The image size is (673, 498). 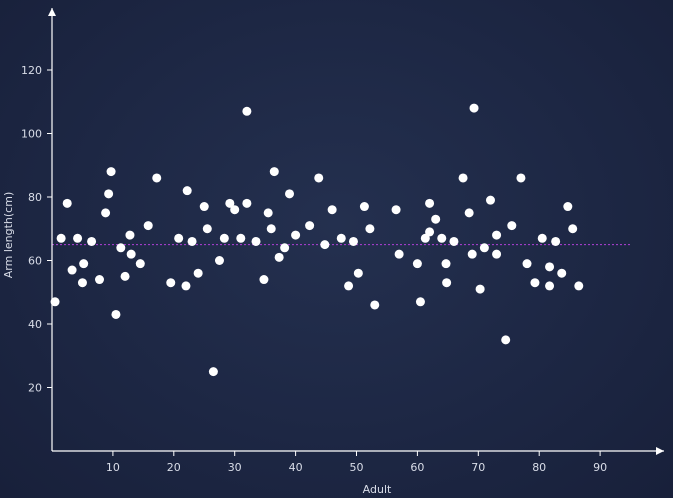 What do you see at coordinates (35, 261) in the screenshot?
I see `y-tick-label: 60` at bounding box center [35, 261].